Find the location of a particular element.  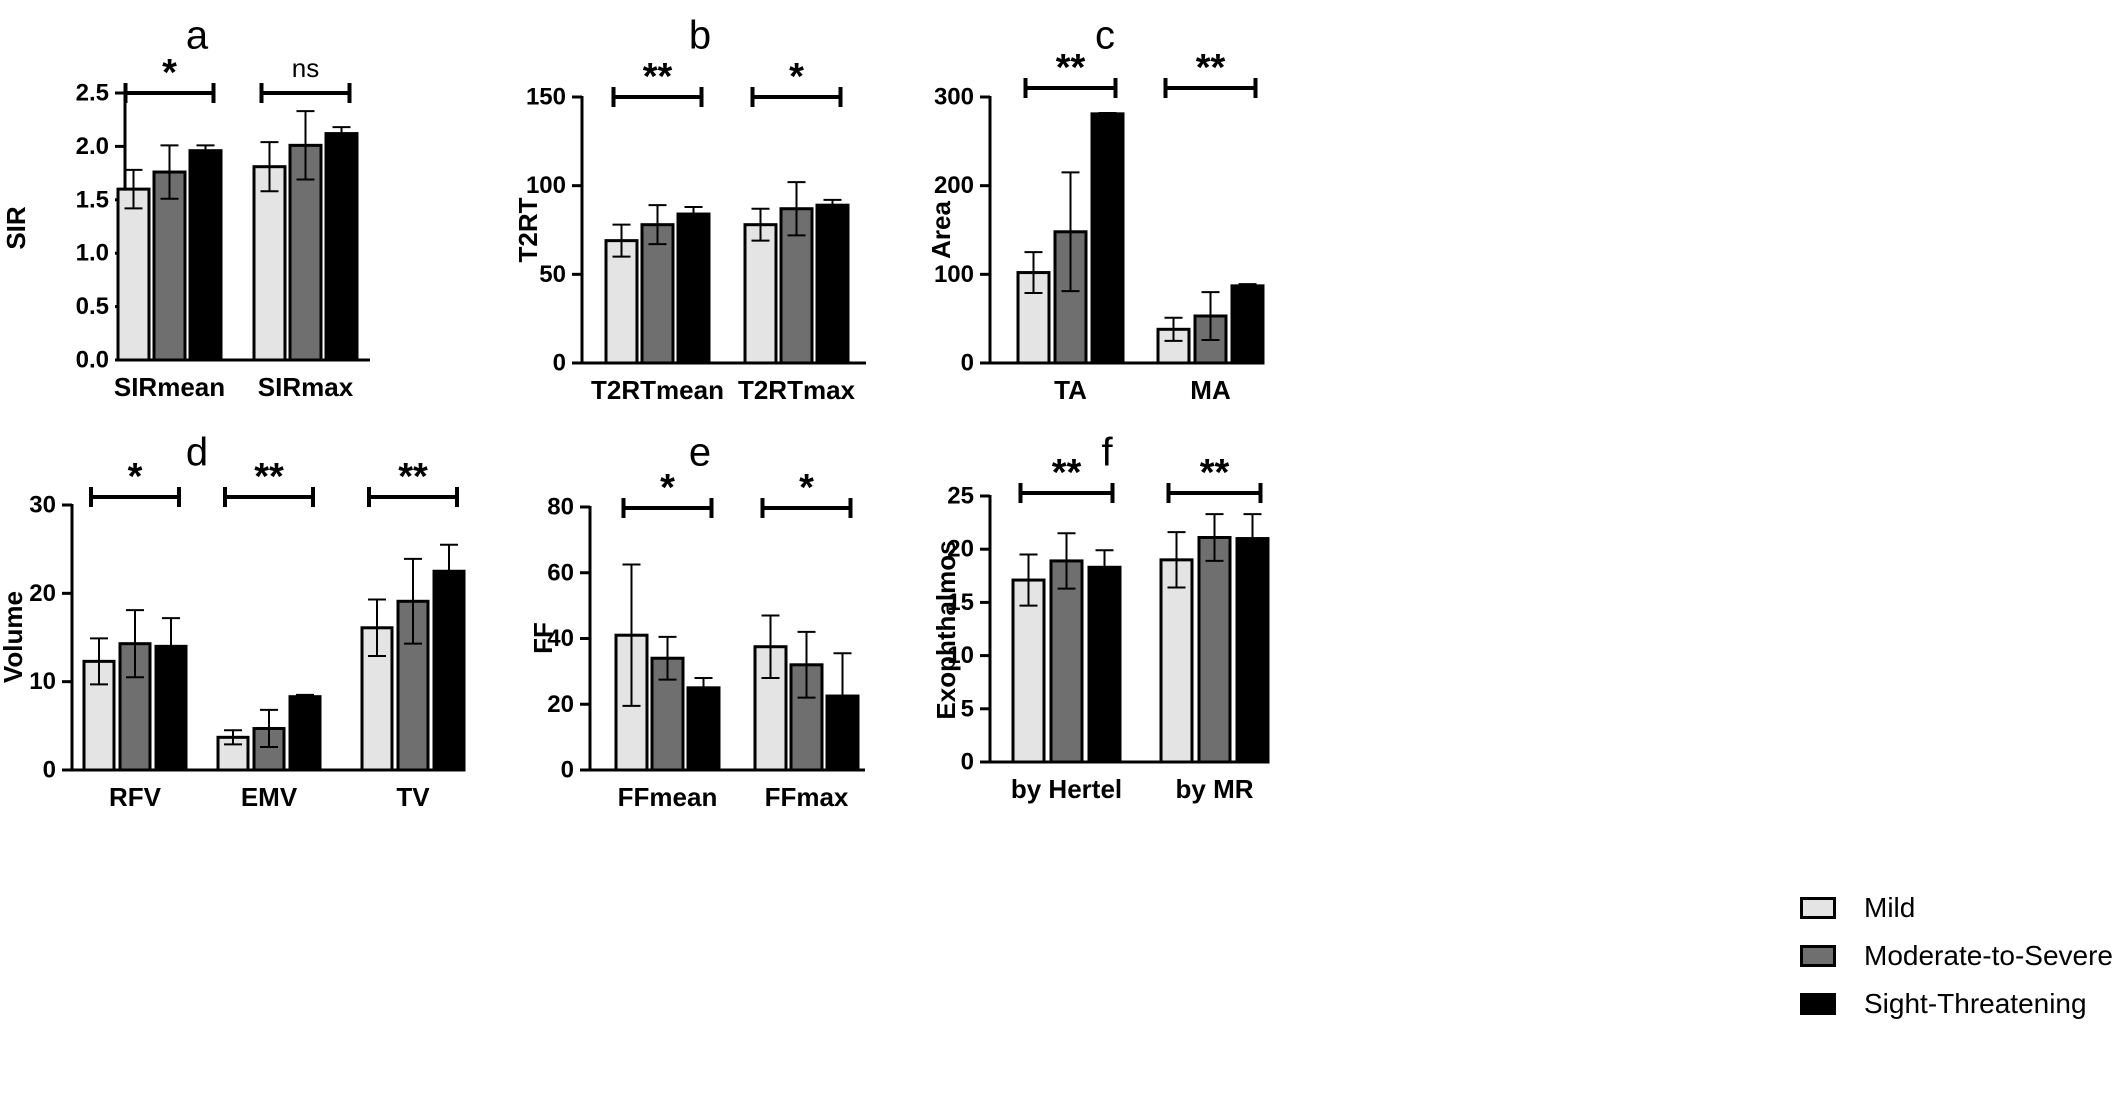

y-axis-label: Area is located at coordinates (941, 230).